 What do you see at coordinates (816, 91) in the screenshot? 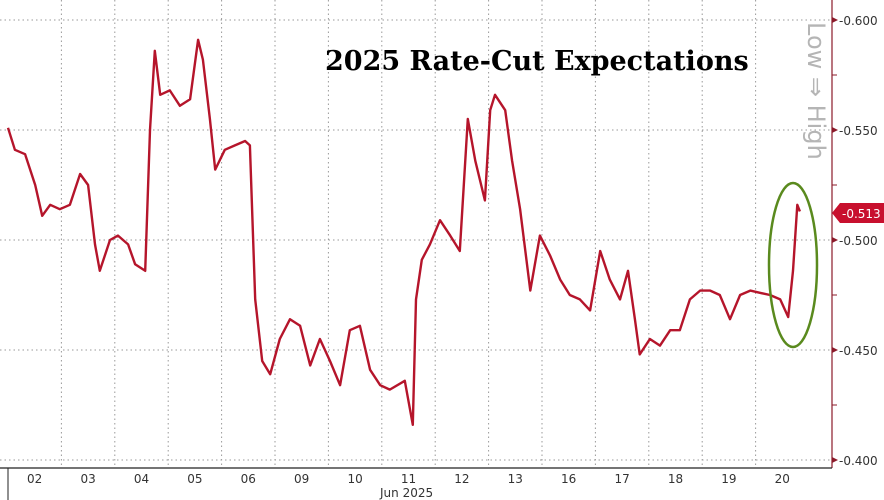
I see `y-axis-side-label: Low ⇒ High` at bounding box center [816, 91].